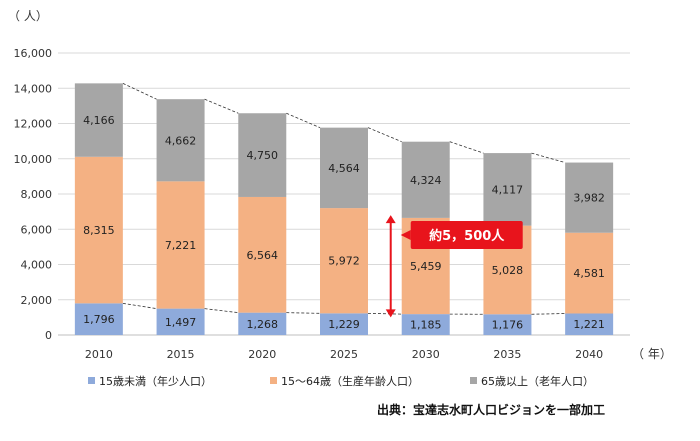 This screenshot has width=700, height=441. Describe the element at coordinates (37, 300) in the screenshot. I see `y-tick-label: 2,000` at that location.